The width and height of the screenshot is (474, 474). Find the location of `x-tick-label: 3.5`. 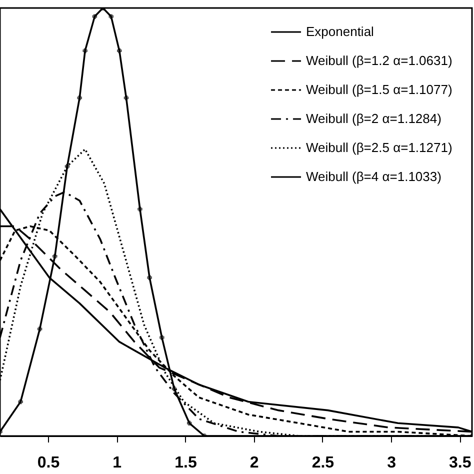

x-tick-label: 3.5 is located at coordinates (460, 463).